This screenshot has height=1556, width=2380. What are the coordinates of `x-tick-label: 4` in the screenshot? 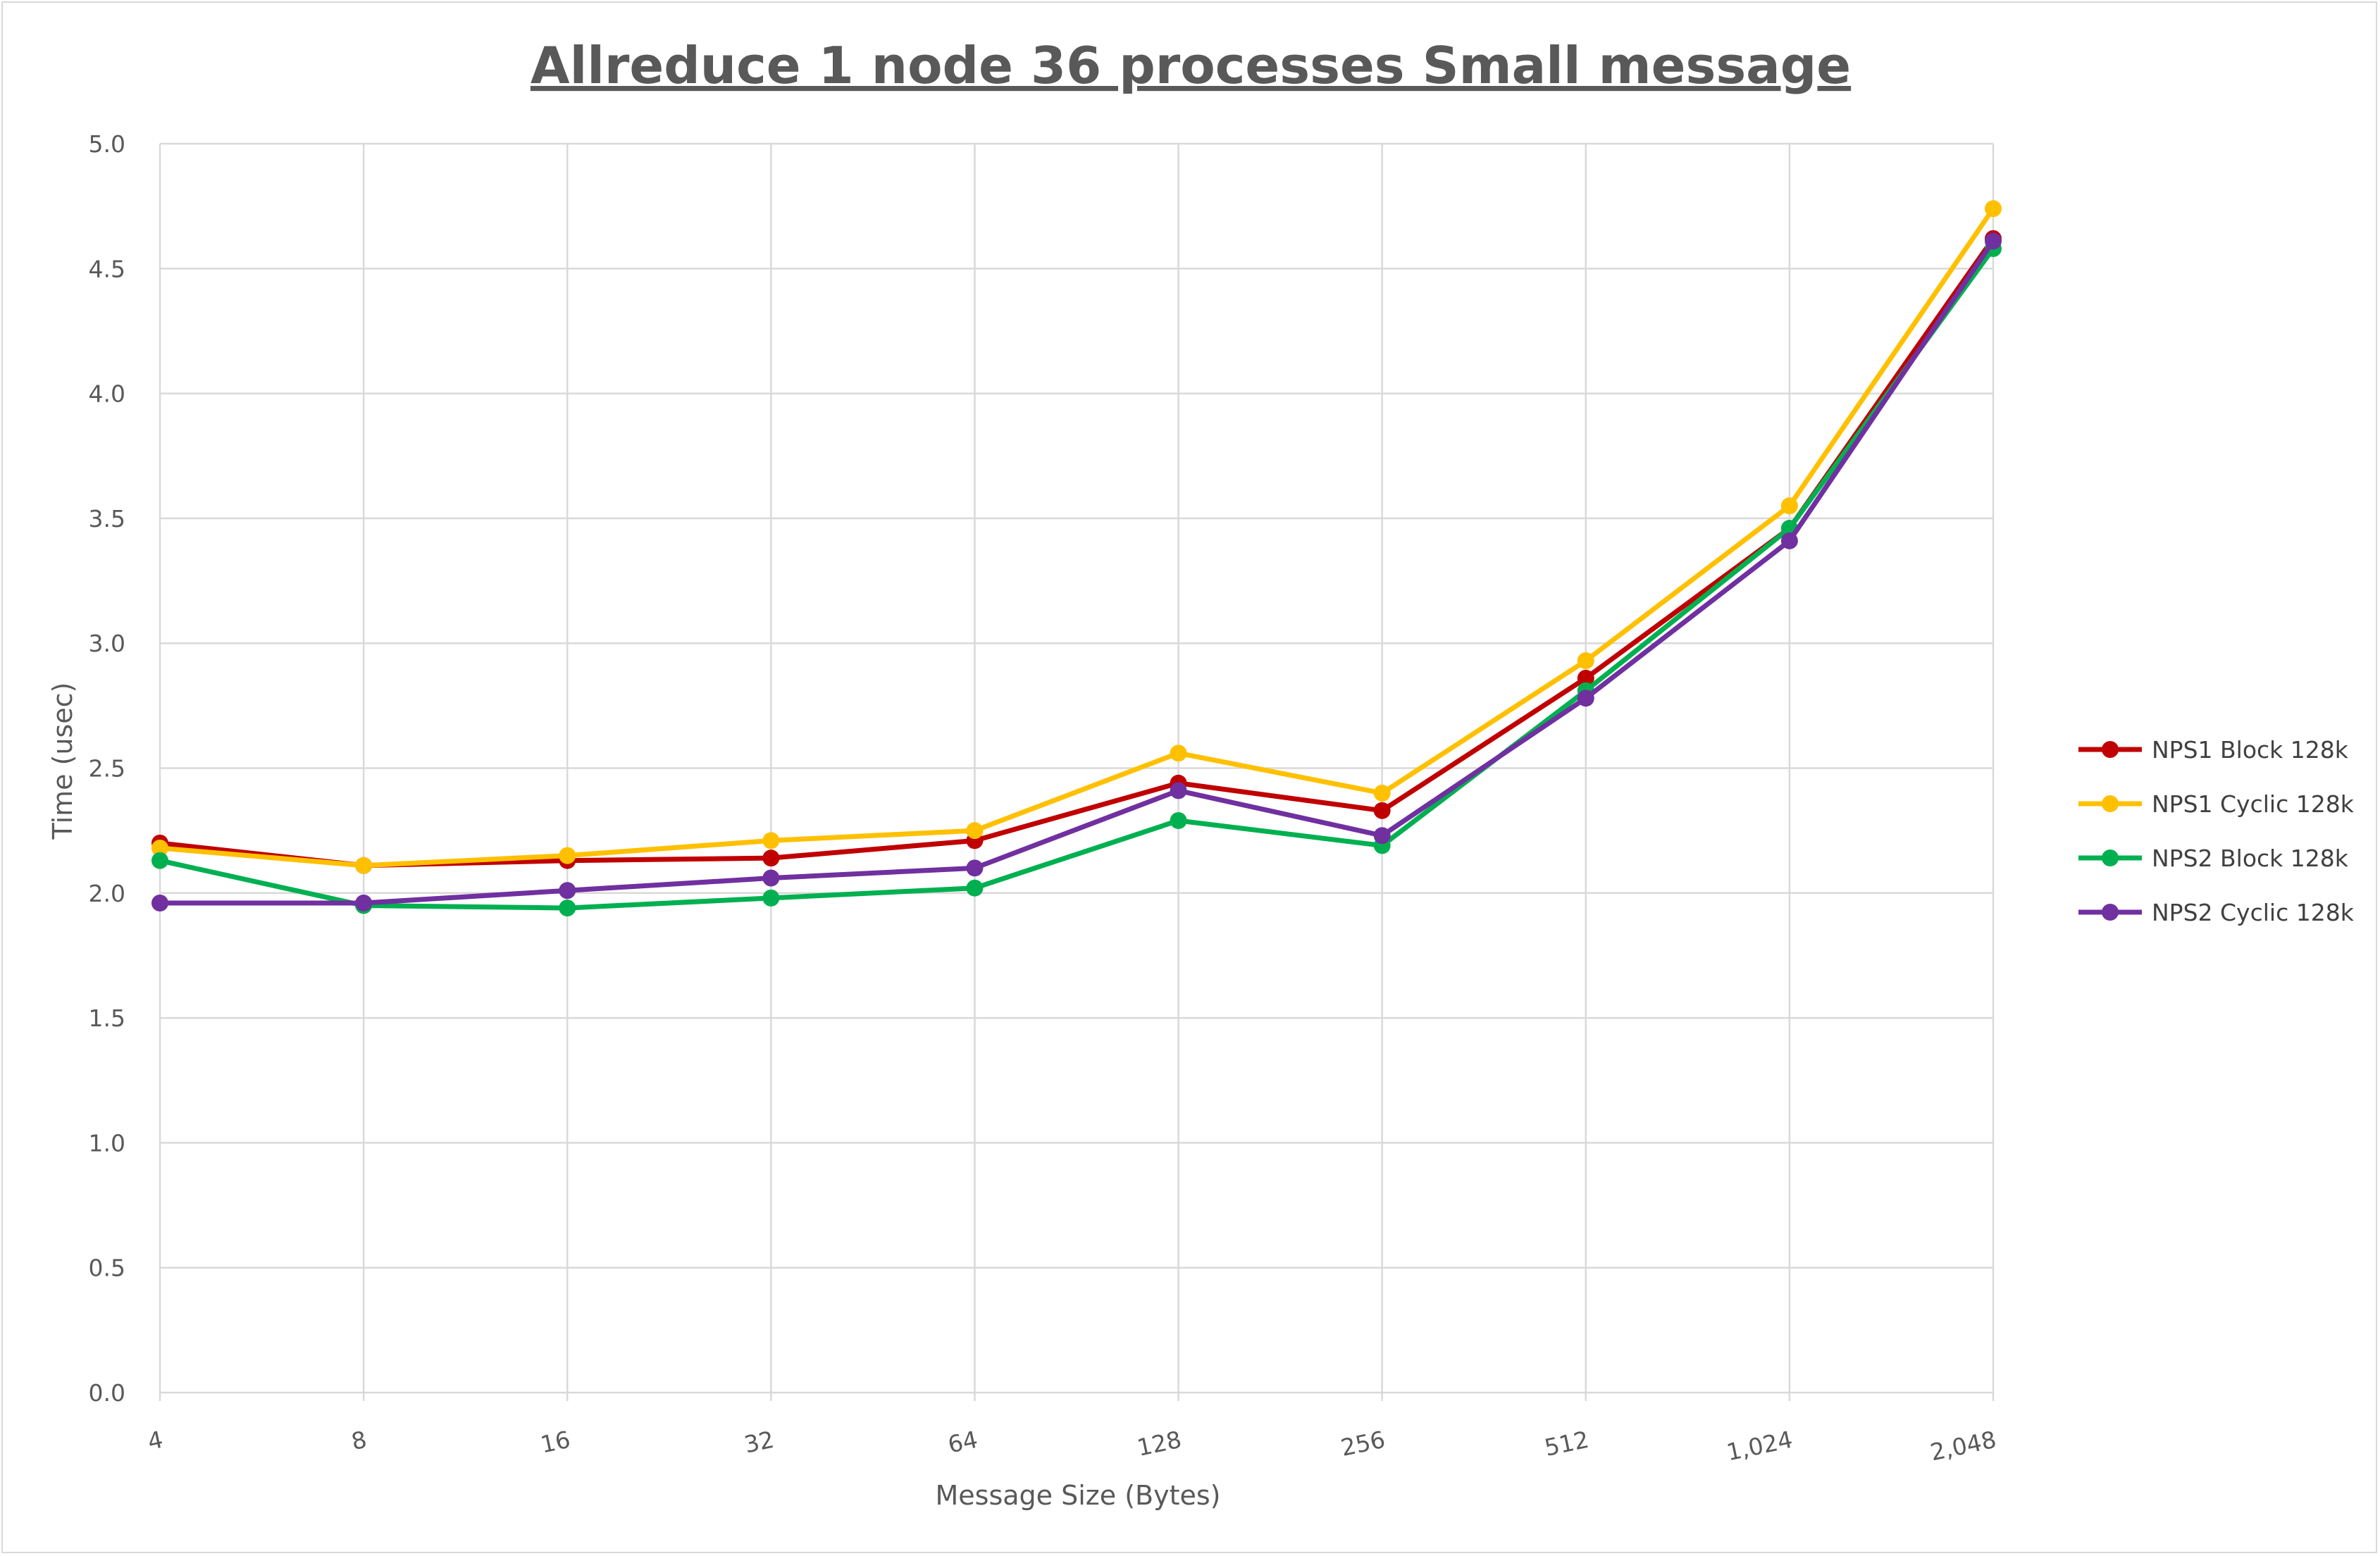 It's located at (155, 1441).